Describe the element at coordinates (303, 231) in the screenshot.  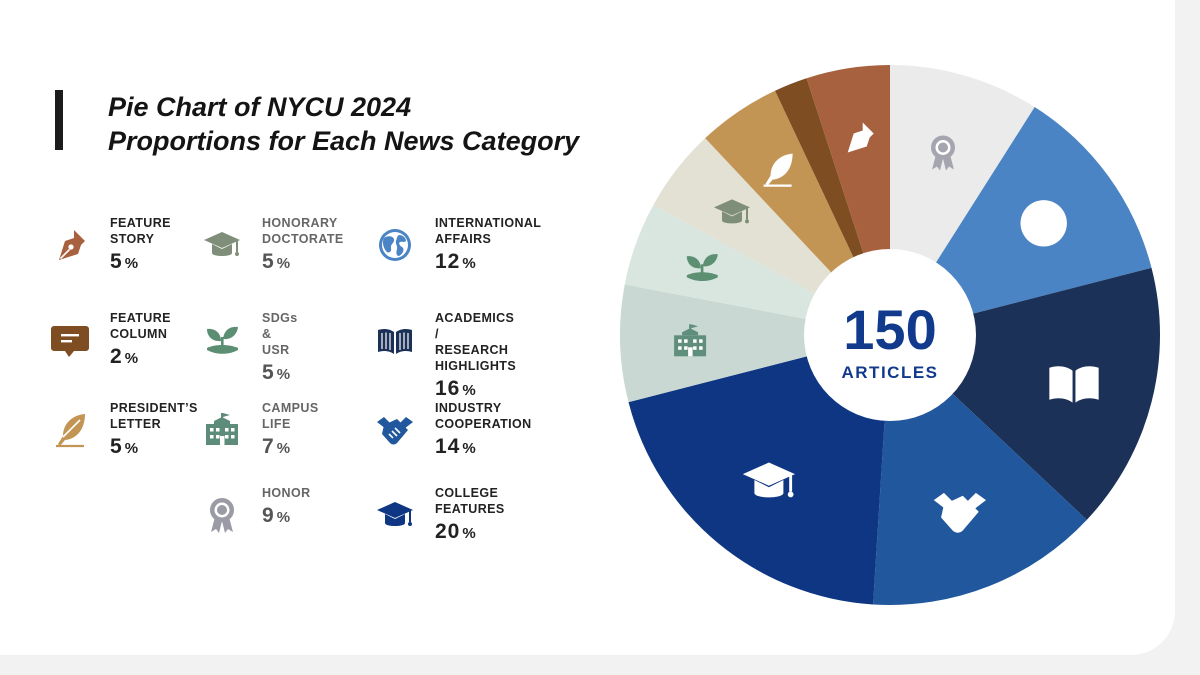
I see `legend-label: HONORARY DOCTORATE` at that location.